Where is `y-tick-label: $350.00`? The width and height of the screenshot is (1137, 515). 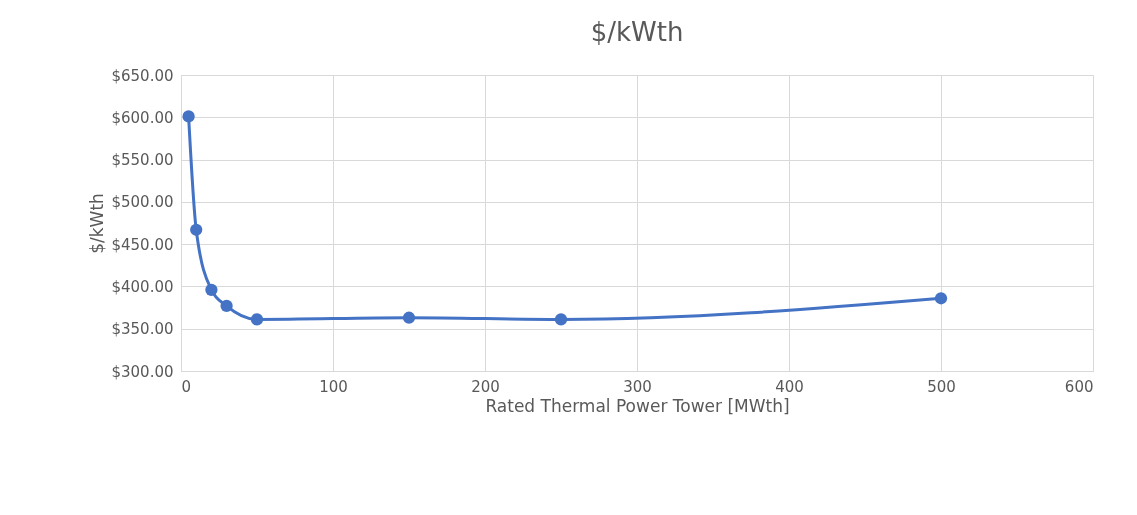
y-tick-label: $350.00 is located at coordinates (142, 329).